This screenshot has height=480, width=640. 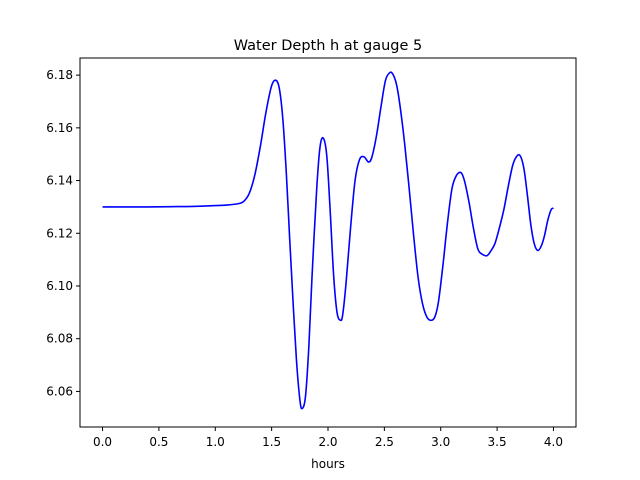 I want to click on y-tick-label: 6.08, so click(x=59, y=339).